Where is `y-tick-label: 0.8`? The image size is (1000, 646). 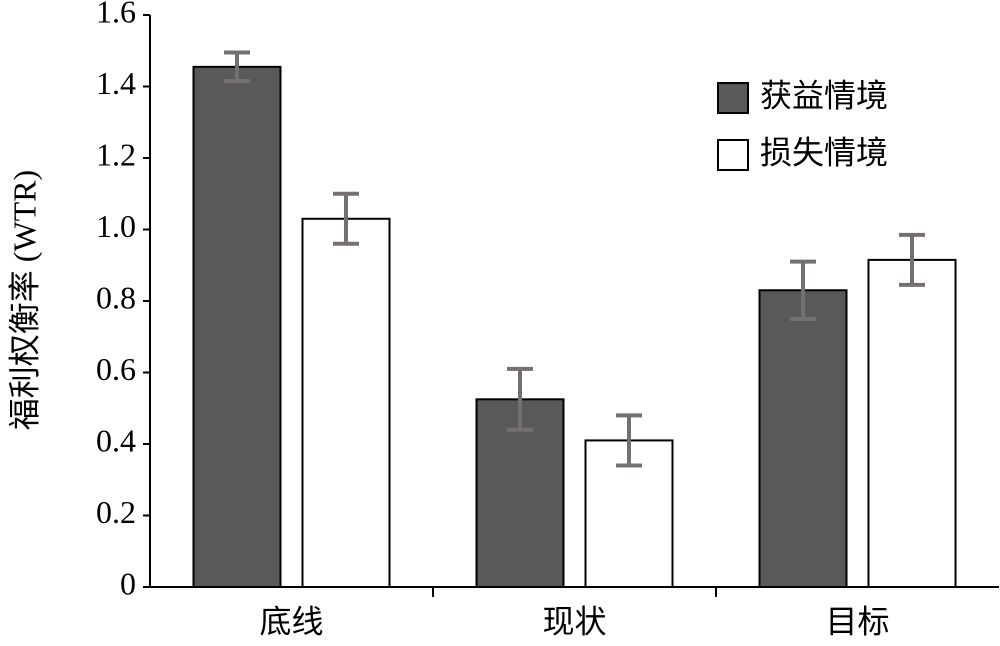 y-tick-label: 0.8 is located at coordinates (116, 297).